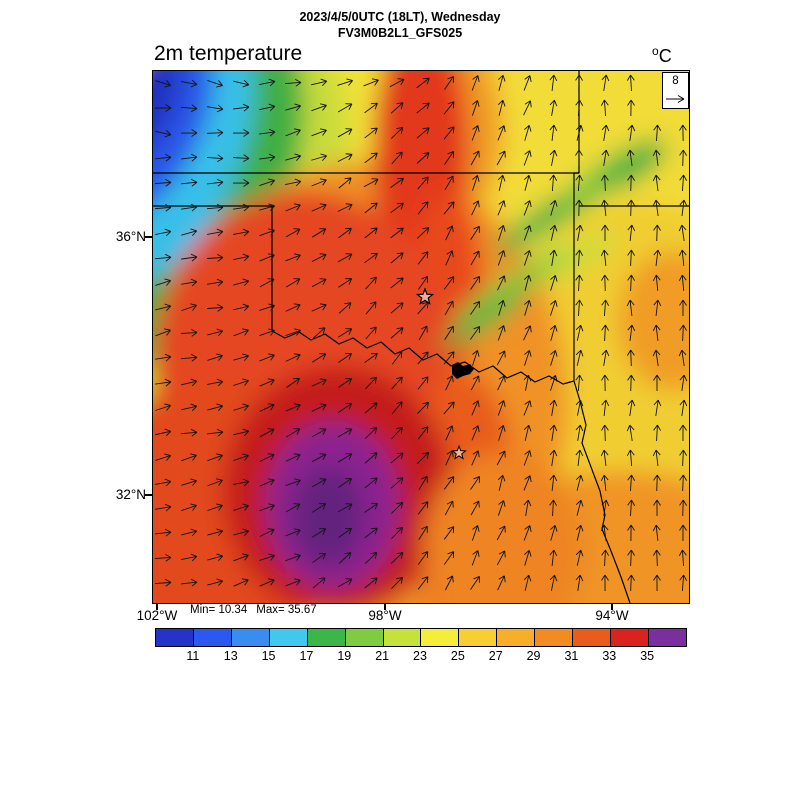 Image resolution: width=800 pixels, height=800 pixels. Describe the element at coordinates (441, 373) in the screenshot. I see `city-star-markers` at that location.